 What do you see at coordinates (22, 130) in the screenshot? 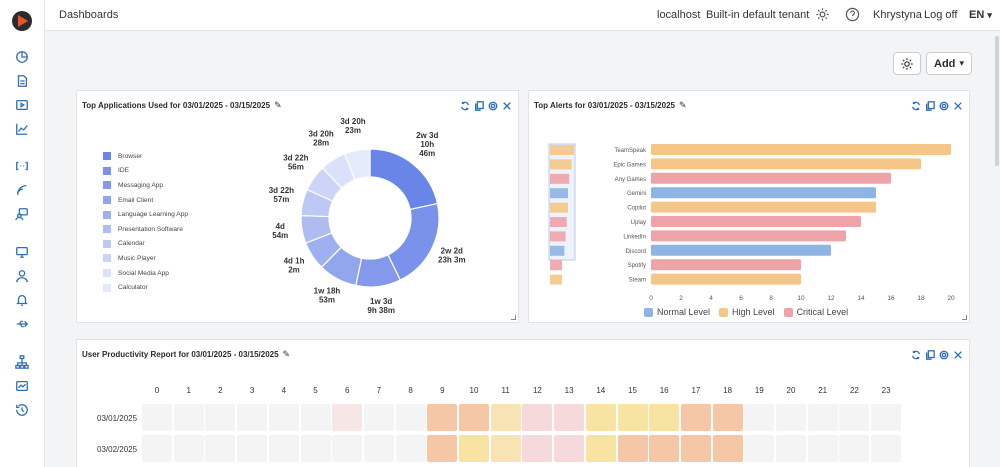
I see `chart-icon` at bounding box center [22, 130].